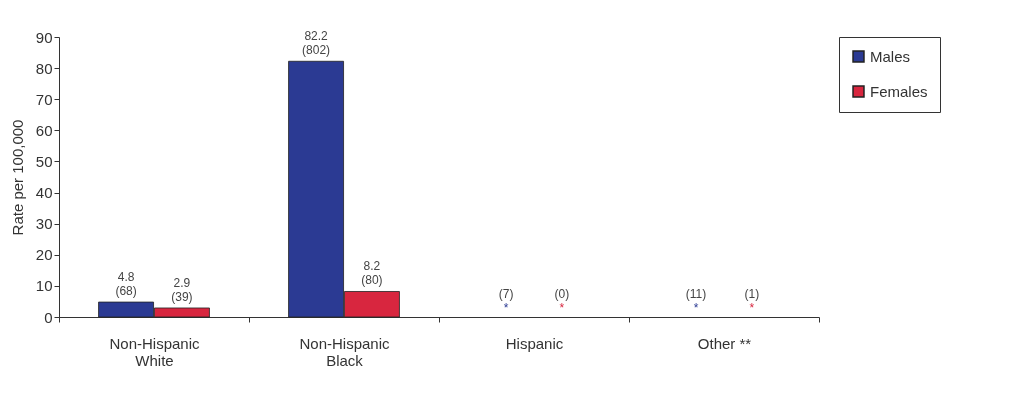  I want to click on text: (7) *, so click(506, 301).